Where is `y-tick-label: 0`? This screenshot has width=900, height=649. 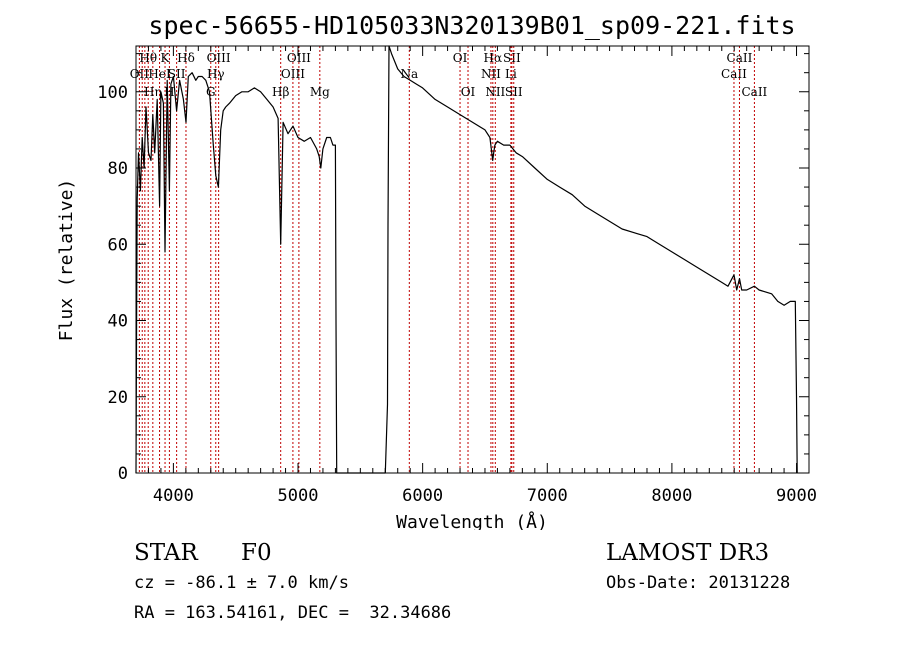
y-tick-label: 0 is located at coordinates (123, 474).